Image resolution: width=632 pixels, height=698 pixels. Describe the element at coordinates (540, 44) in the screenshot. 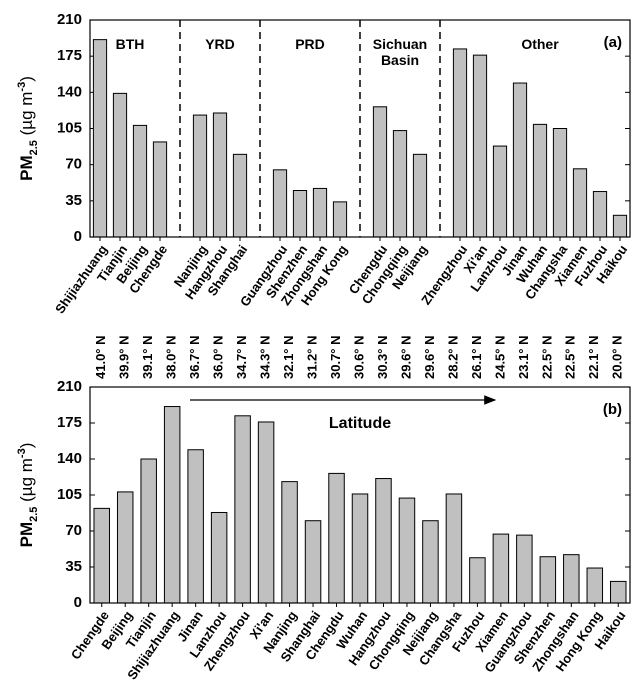

I see `group-label: Other` at that location.